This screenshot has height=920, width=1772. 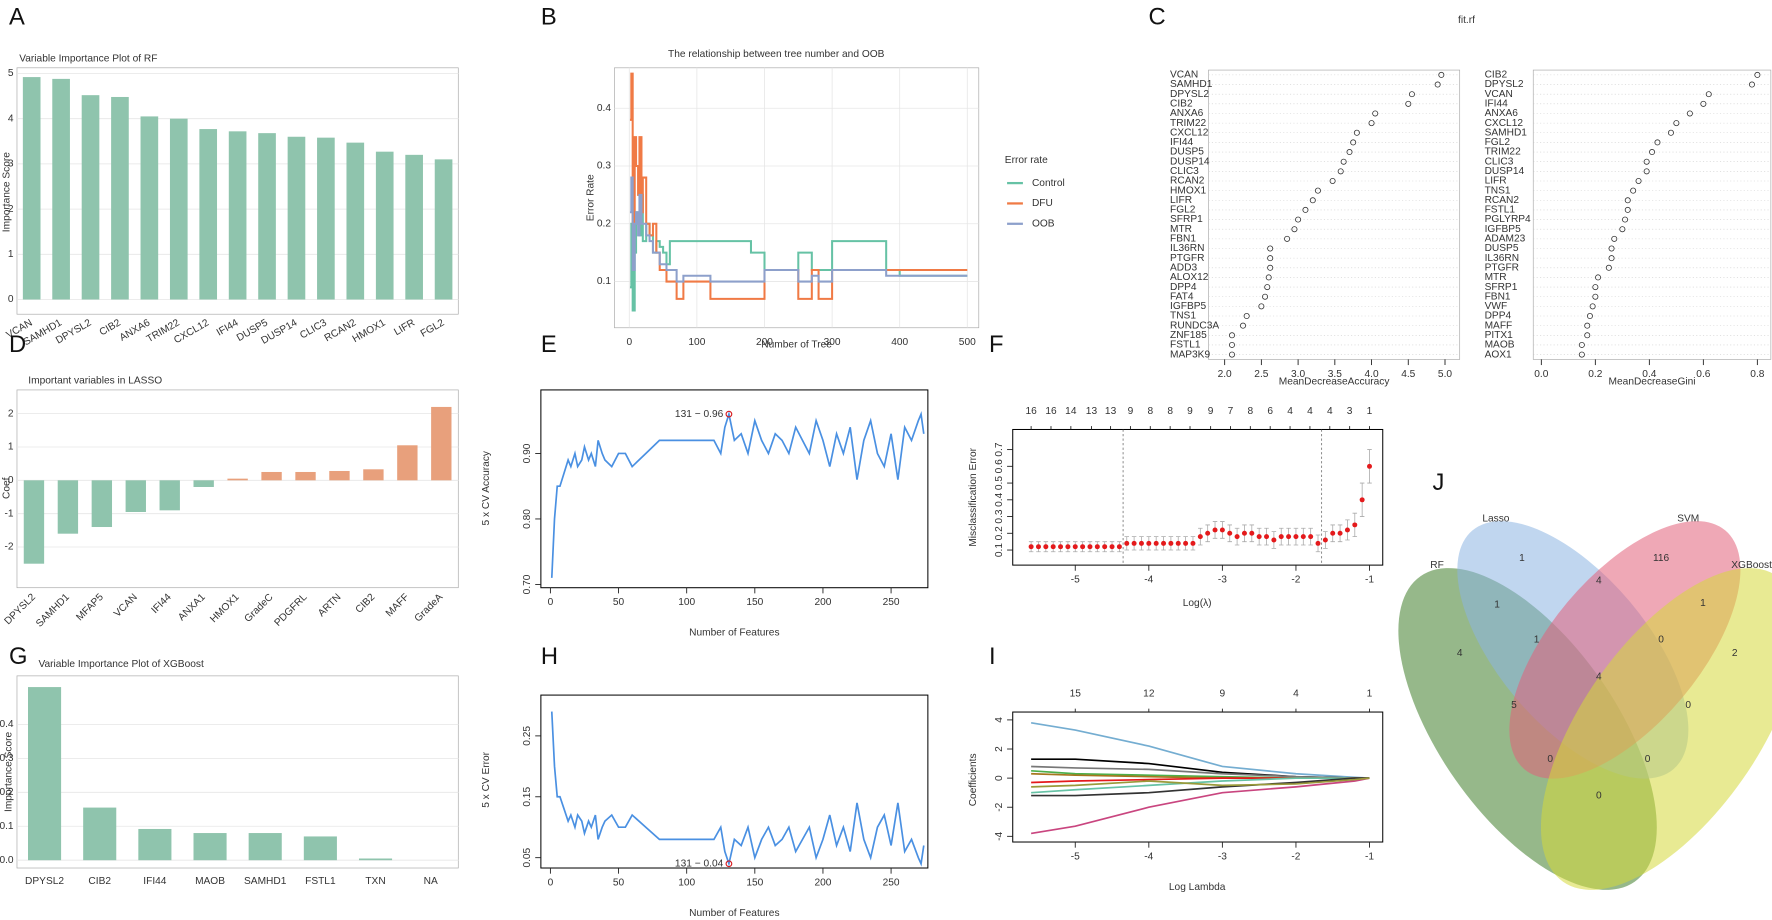 What do you see at coordinates (7, 826) in the screenshot?
I see `y-tick-label: 0.1` at bounding box center [7, 826].